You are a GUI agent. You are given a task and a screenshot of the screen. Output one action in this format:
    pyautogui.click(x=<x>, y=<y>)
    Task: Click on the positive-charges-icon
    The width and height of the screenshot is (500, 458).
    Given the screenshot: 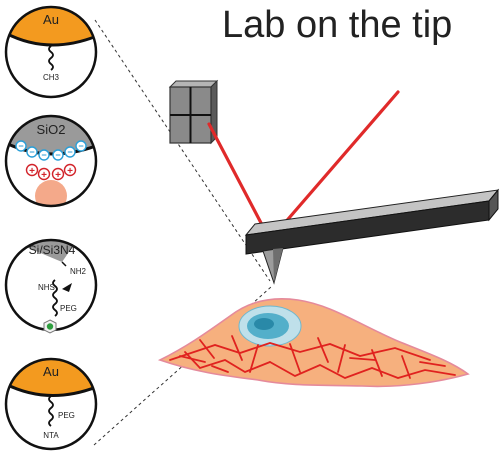 What is the action you would take?
    pyautogui.click(x=51, y=172)
    